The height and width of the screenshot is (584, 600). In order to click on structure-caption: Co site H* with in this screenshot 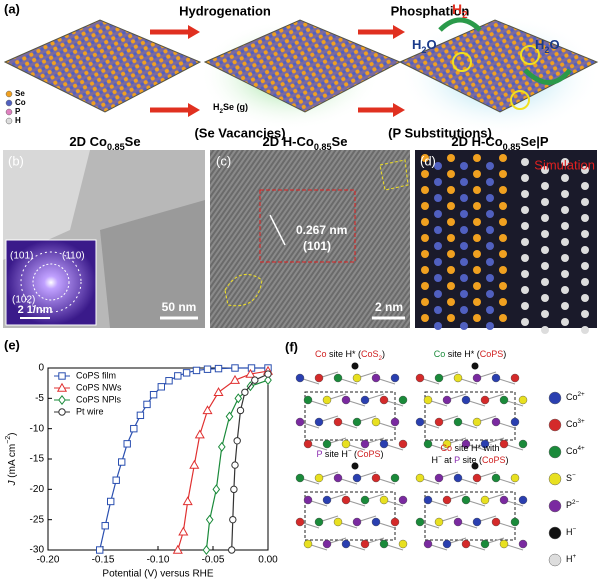, I will do `click(469, 448)`.